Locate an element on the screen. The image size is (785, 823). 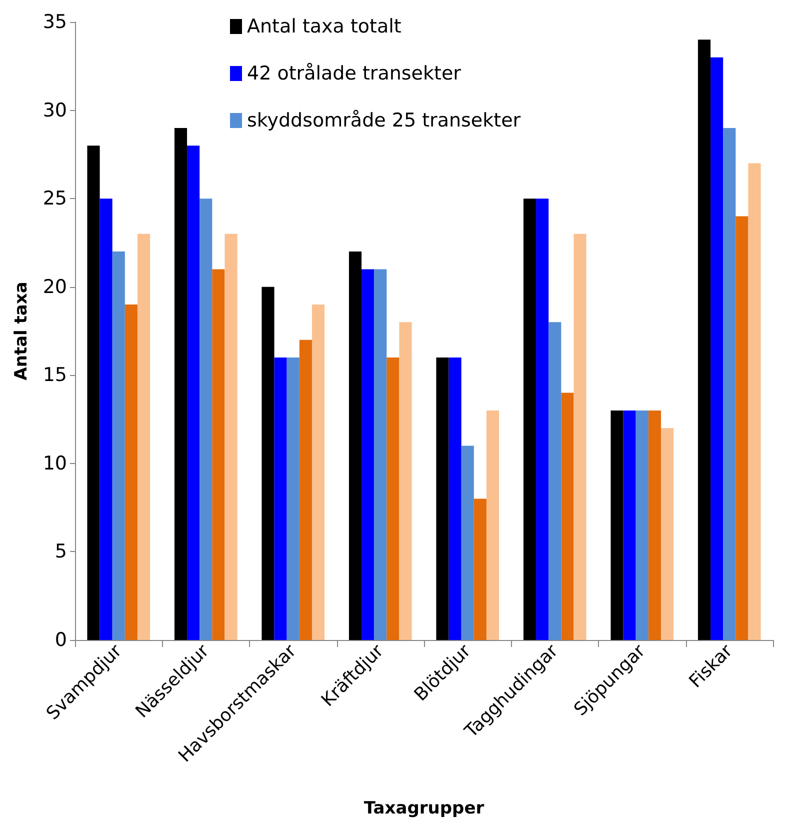
legend-label: skyddsområde 25 transekter is located at coordinates (384, 121).